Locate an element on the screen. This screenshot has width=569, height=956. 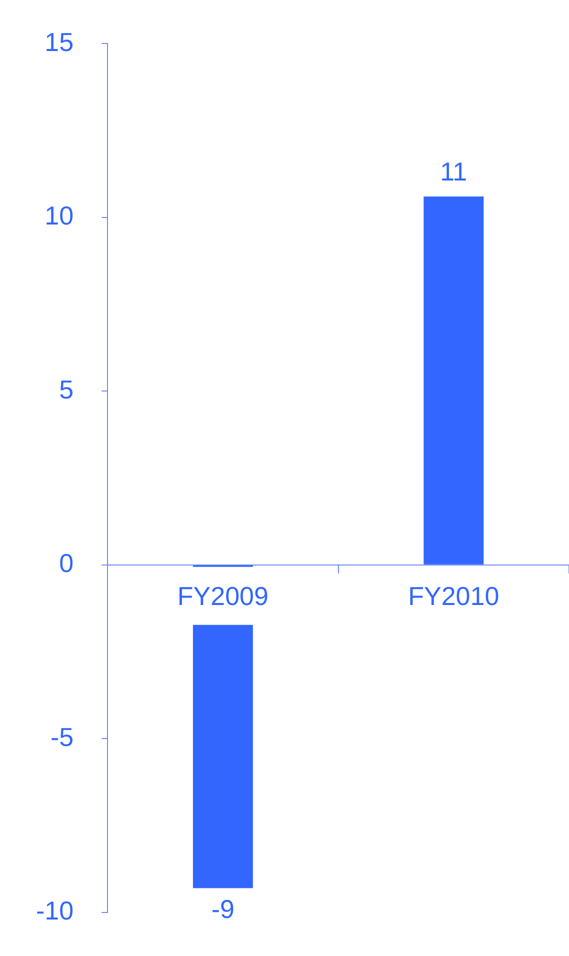
y-tick-label: -10 is located at coordinates (55, 911).